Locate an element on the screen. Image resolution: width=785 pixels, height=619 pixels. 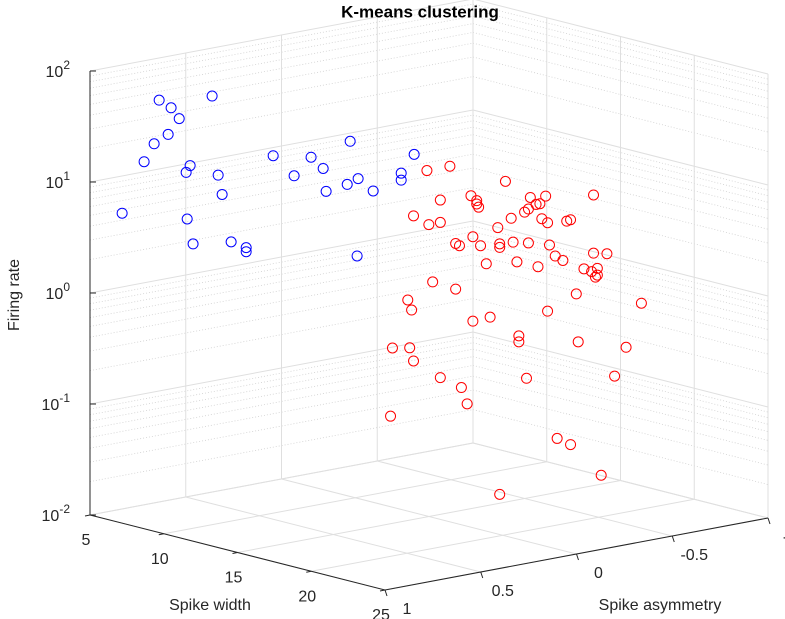
z-tick-label: 10⁰ is located at coordinates (58, 291).